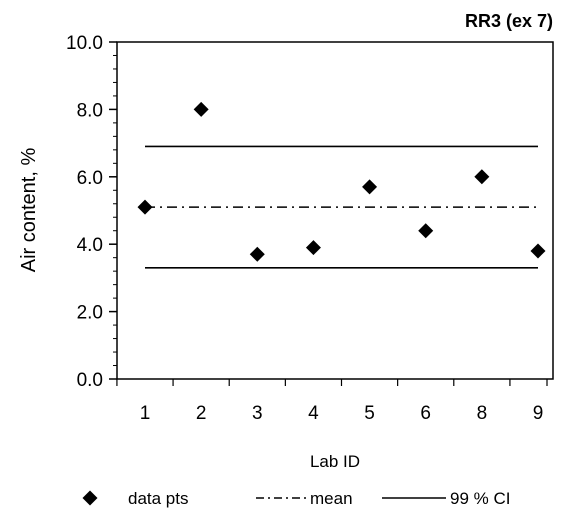 Image resolution: width=565 pixels, height=522 pixels. Describe the element at coordinates (369, 413) in the screenshot. I see `x-tick-label: 5` at that location.